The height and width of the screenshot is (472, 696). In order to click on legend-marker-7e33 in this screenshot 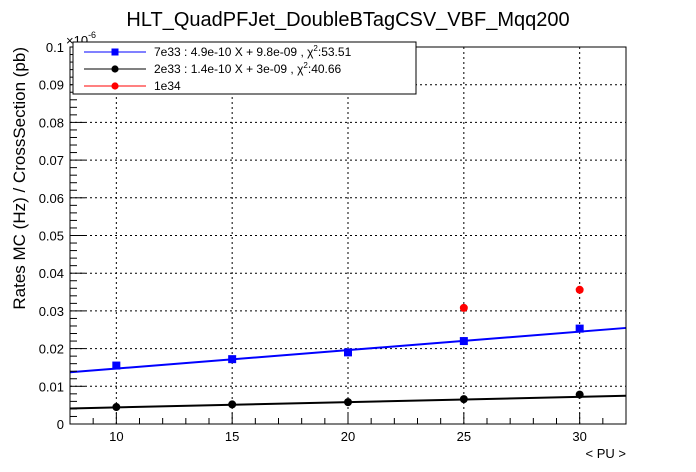, I will do `click(115, 52)`.